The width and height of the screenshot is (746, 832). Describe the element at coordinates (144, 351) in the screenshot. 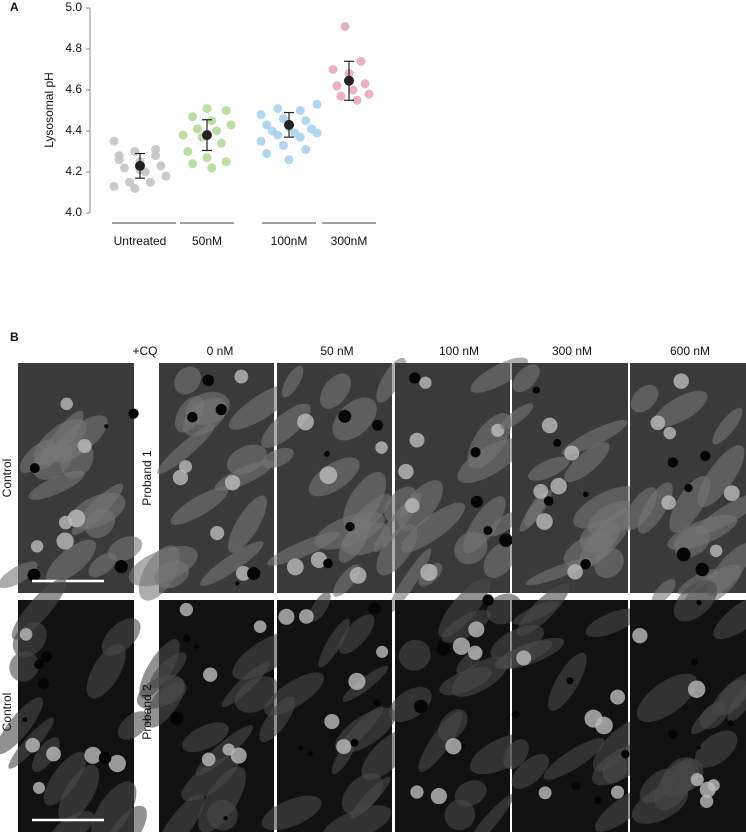

I see `treatment-label: +CQ` at that location.